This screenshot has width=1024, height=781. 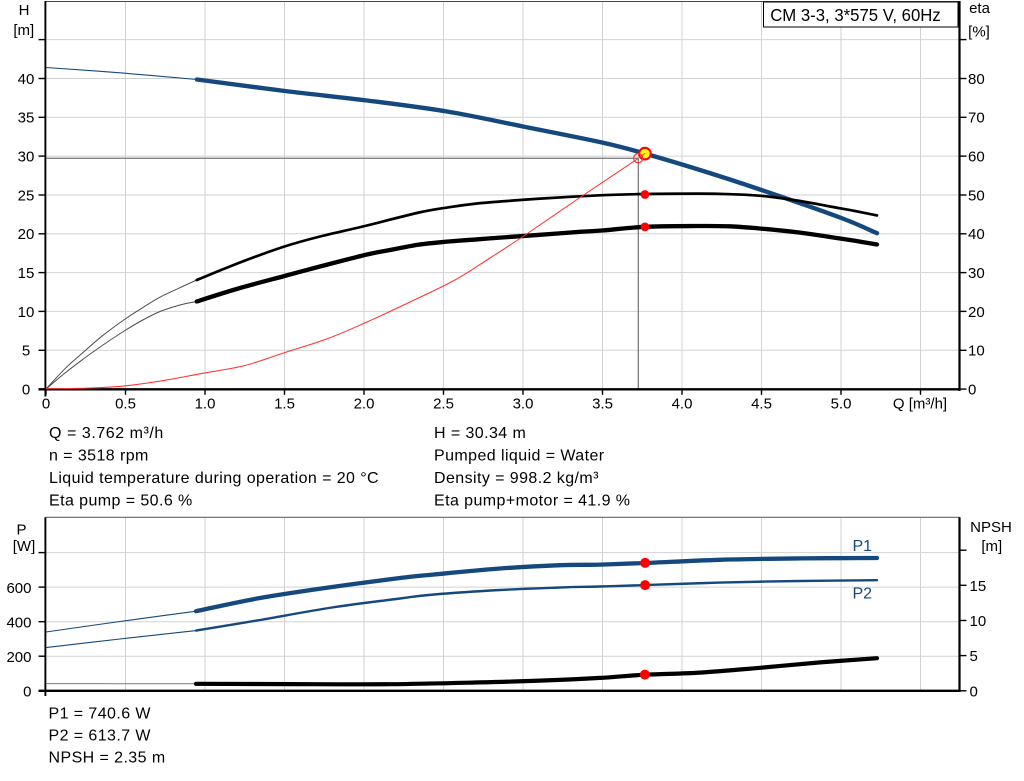 What do you see at coordinates (976, 157) in the screenshot?
I see `svg-text: 60` at bounding box center [976, 157].